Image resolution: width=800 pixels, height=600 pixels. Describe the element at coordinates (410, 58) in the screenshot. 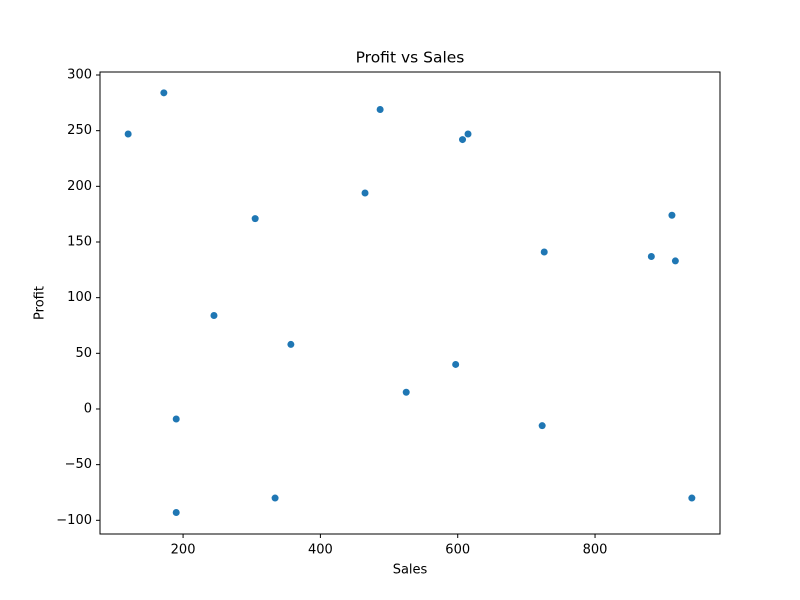

I see `chart-title: Profit vs Sales` at that location.